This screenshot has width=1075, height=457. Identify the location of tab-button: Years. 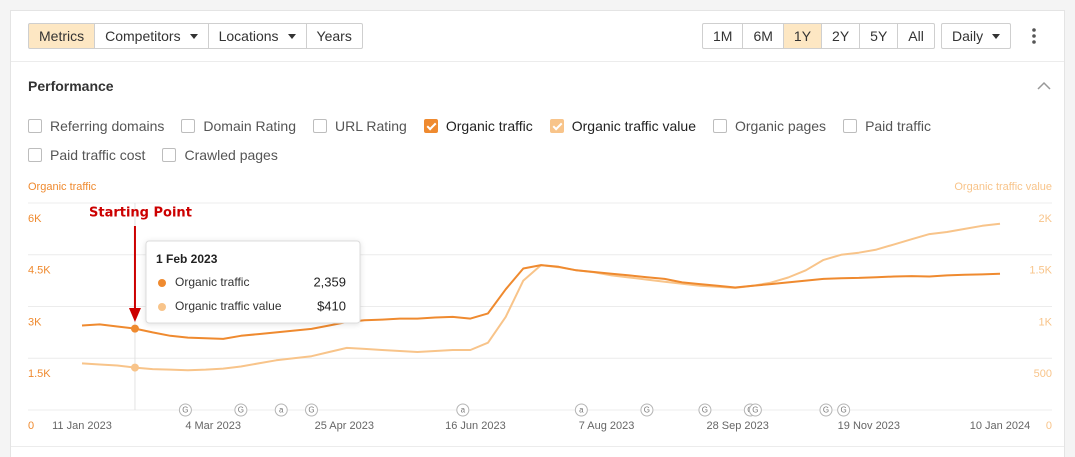
(334, 36).